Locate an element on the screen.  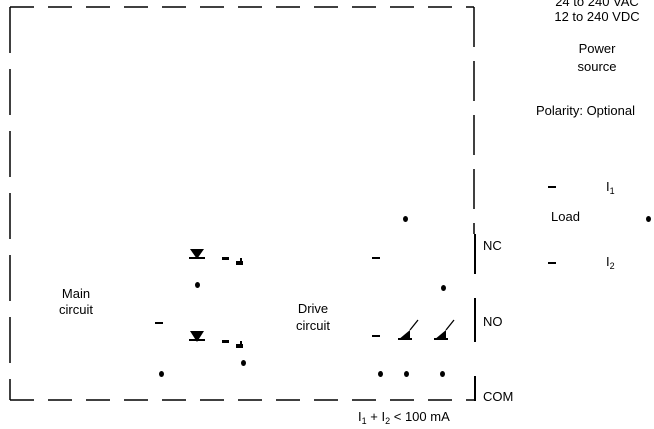
current-limit-note: I1 + I2 < 100 mA is located at coordinates (404, 418).